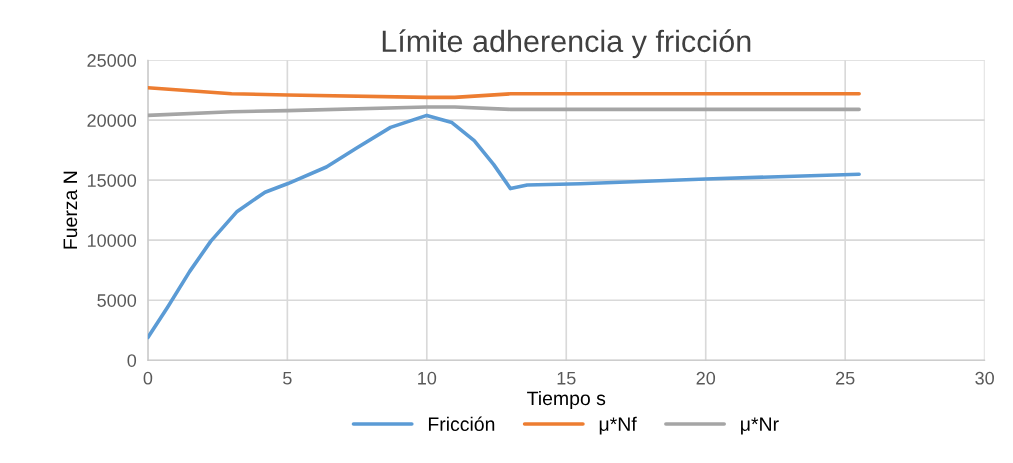  I want to click on x-tick-label: 5, so click(287, 378).